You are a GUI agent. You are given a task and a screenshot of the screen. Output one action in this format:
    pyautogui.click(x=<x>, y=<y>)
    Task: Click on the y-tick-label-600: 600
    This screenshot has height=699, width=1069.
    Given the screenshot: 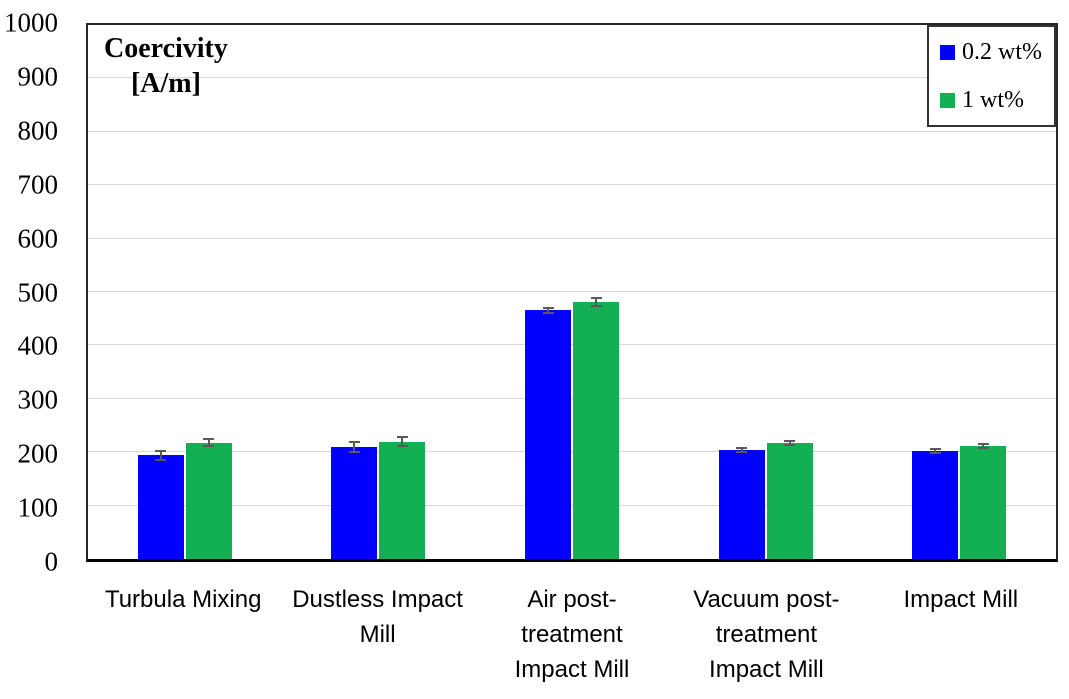 What is the action you would take?
    pyautogui.click(x=38, y=238)
    